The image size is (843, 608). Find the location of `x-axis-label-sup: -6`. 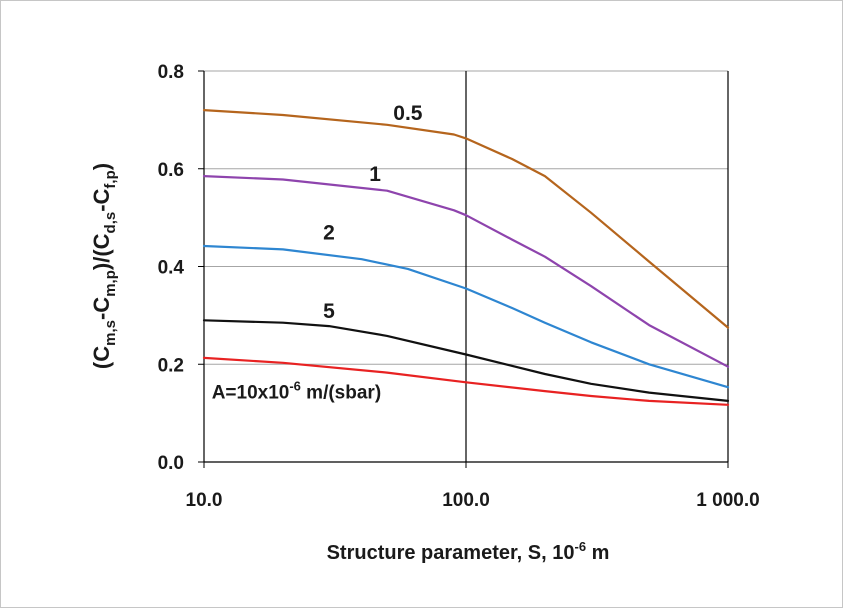

x-axis-label-sup: -6 is located at coordinates (580, 546).